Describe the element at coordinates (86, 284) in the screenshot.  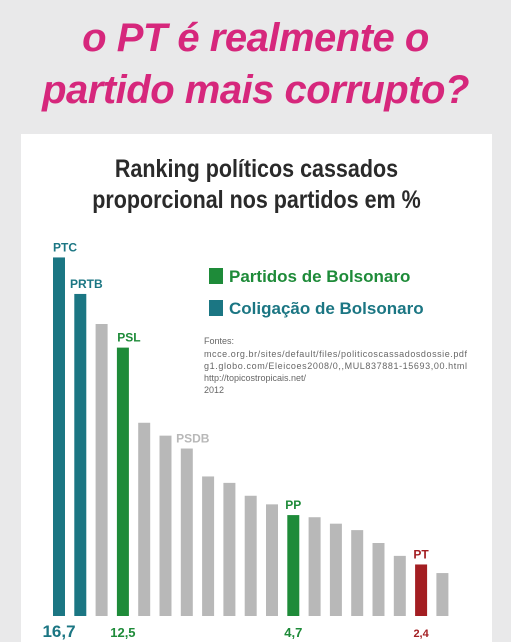
I see `bar-name-label-prtb: PRTB` at that location.